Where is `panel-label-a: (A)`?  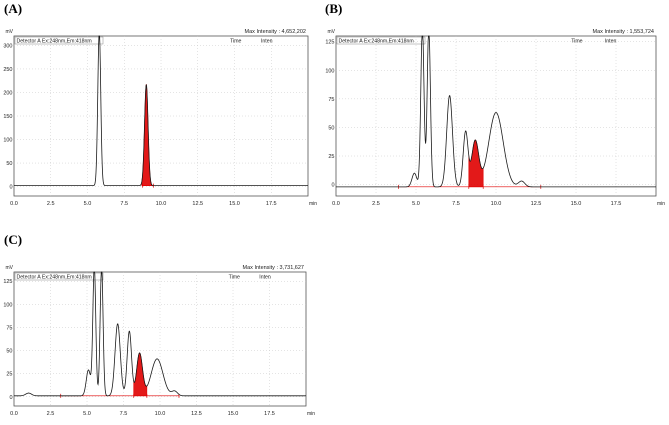
panel-label-a: (A) is located at coordinates (13, 8).